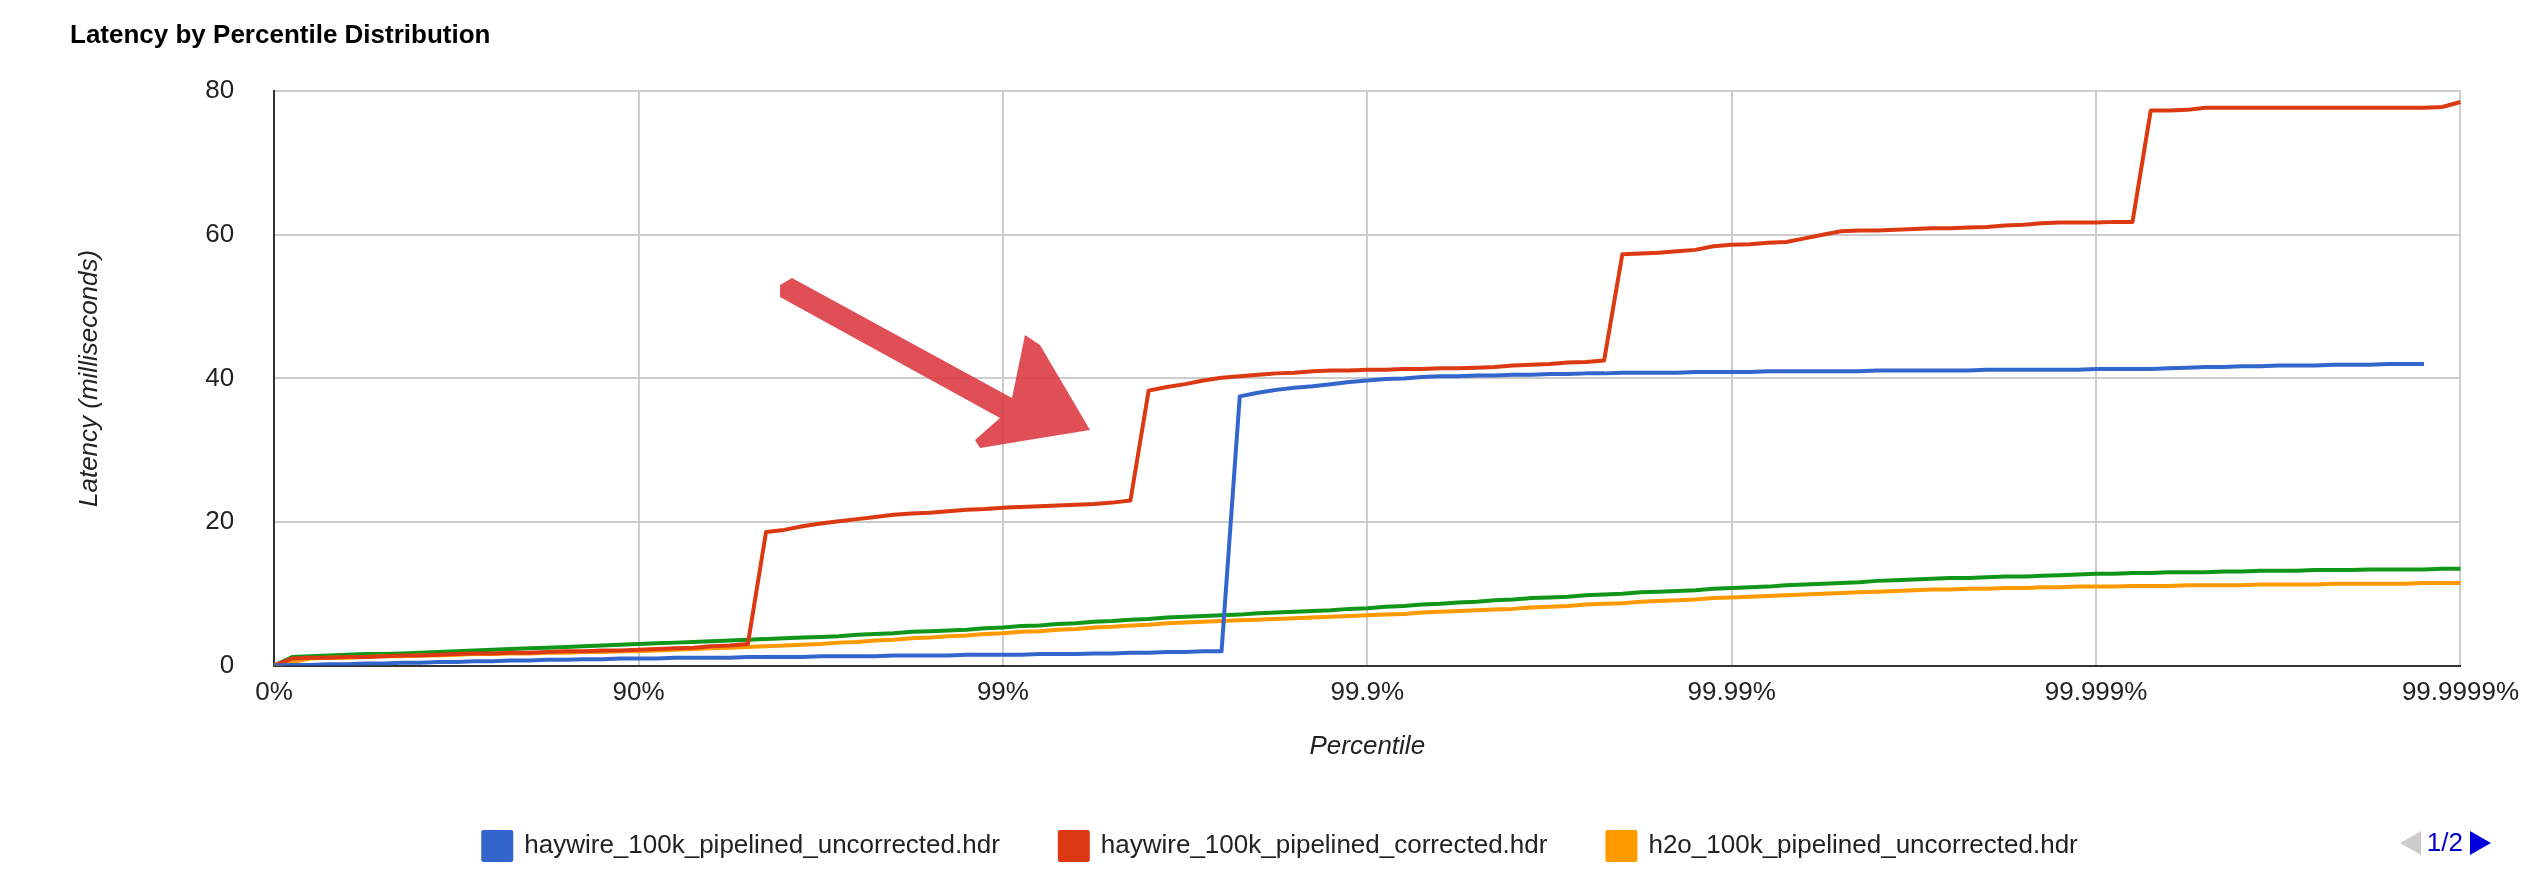 This screenshot has width=2531, height=880. Describe the element at coordinates (1324, 844) in the screenshot. I see `legend-label: haywire_100k_pipelined_corrected.hdr` at that location.